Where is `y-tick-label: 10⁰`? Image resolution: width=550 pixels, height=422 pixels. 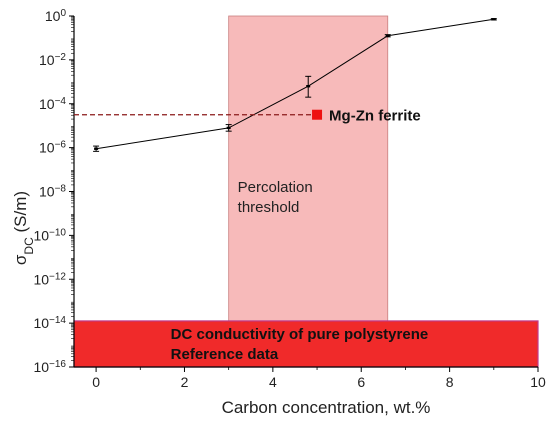 y-tick-label: 10⁰ is located at coordinates (56, 16).